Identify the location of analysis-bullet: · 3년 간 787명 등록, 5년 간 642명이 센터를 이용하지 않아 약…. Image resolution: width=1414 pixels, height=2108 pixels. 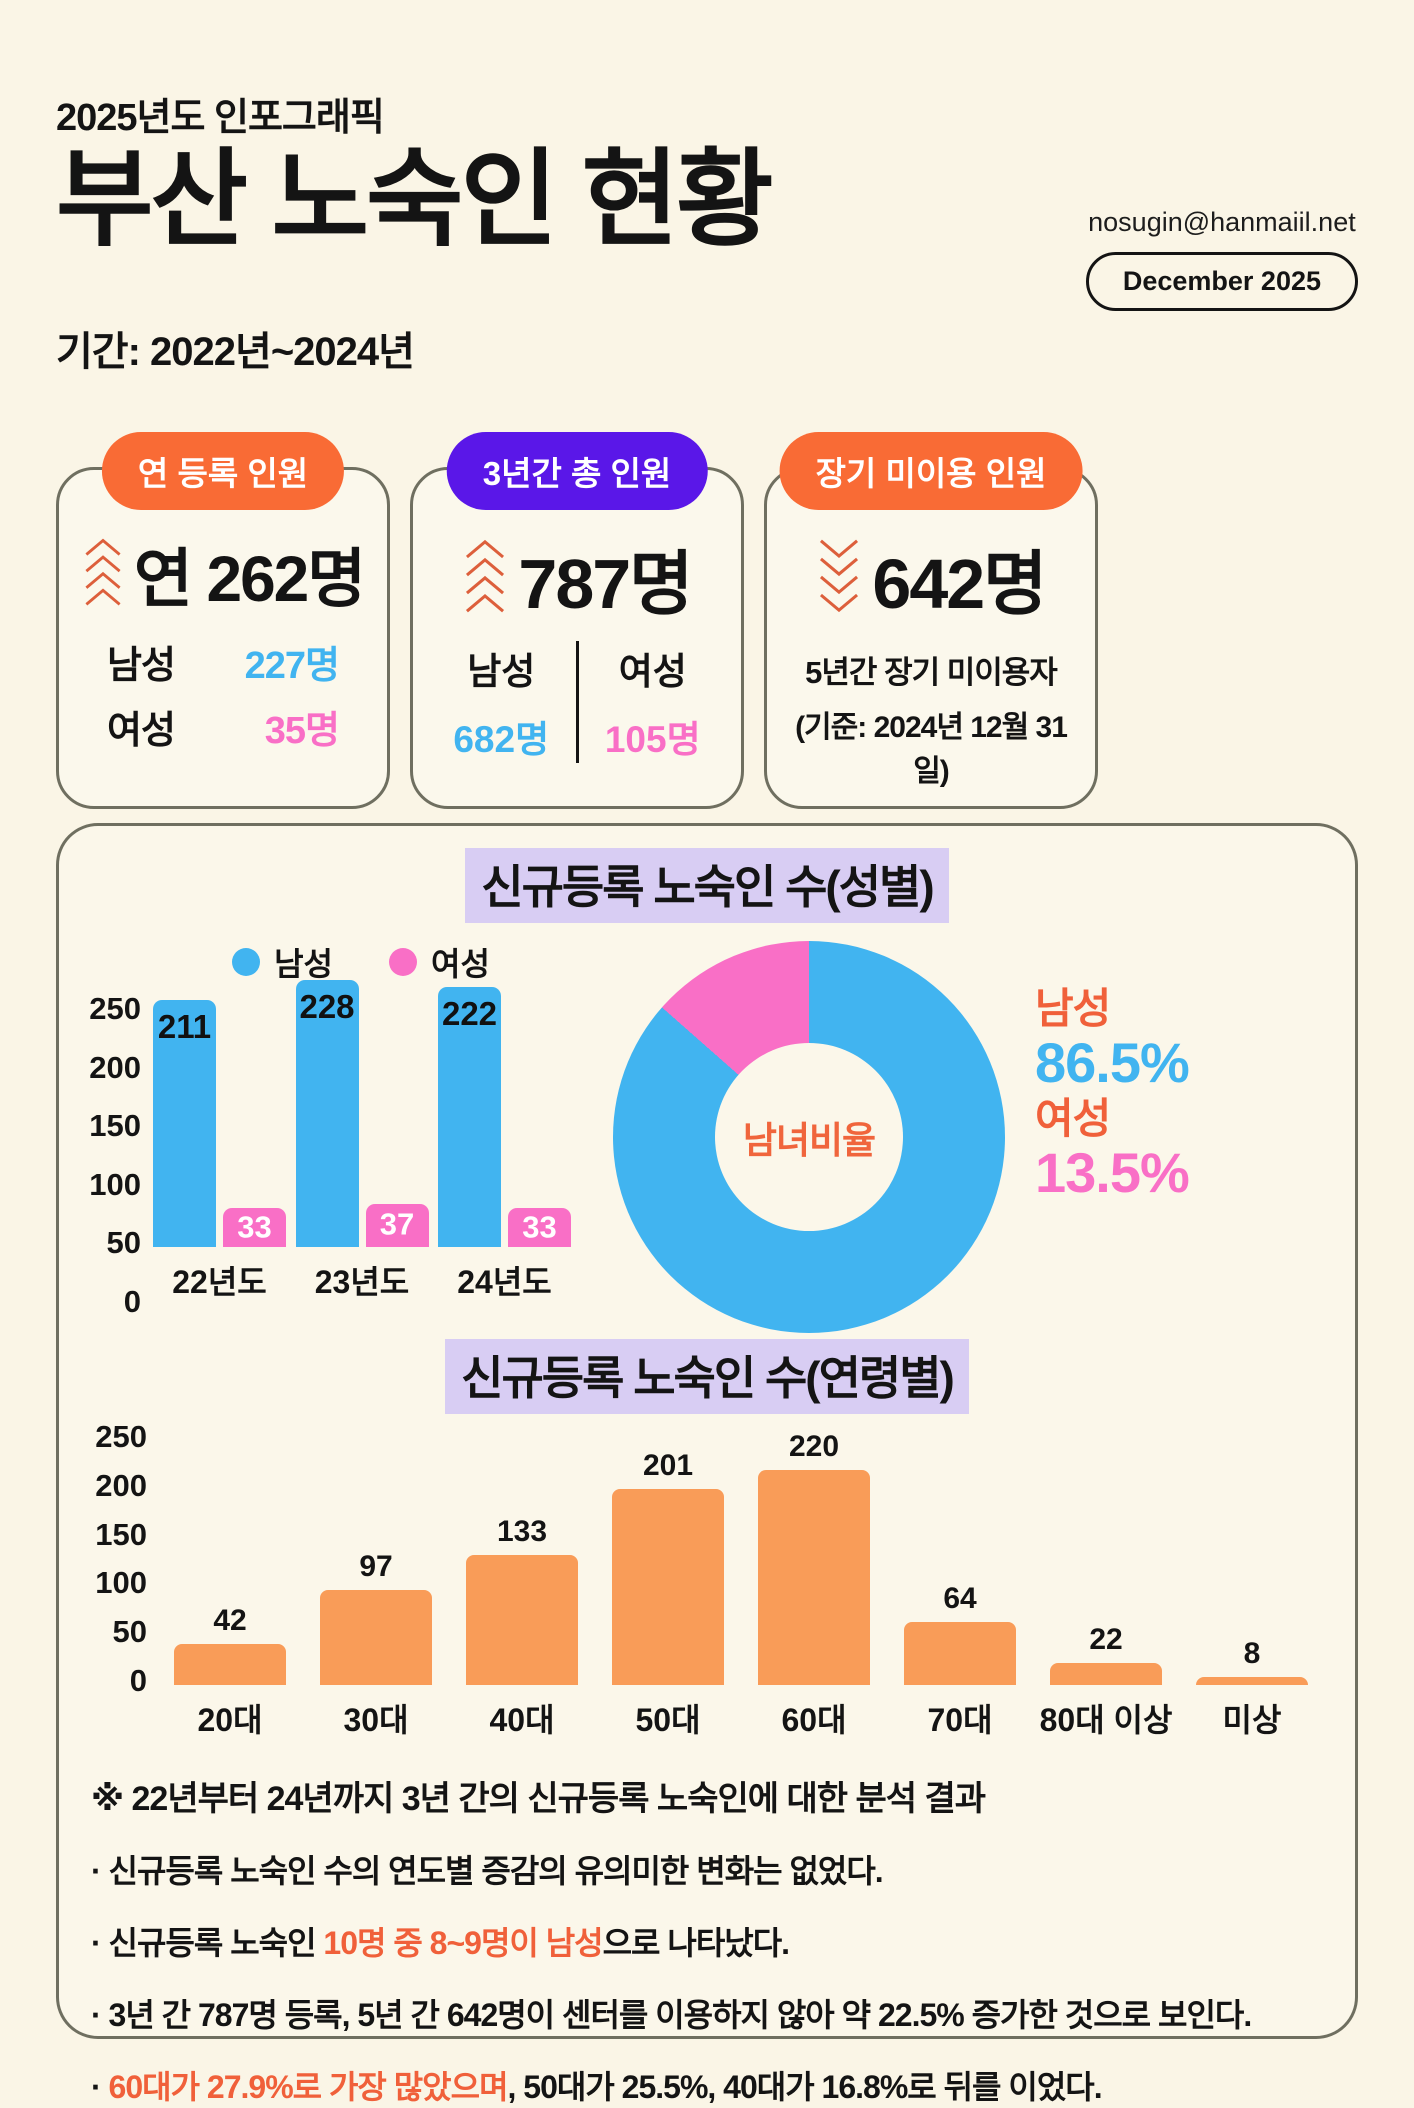
(707, 2013).